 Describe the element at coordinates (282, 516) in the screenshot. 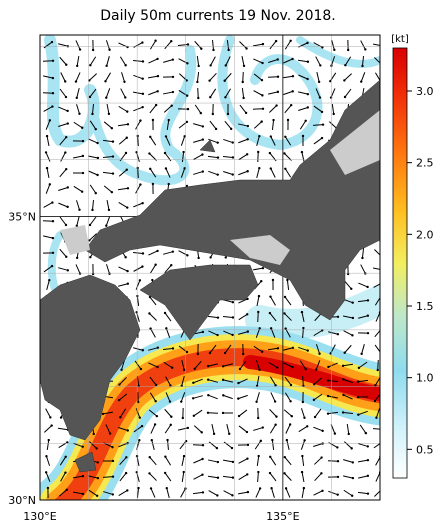

I see `x-tick-label: 135°E` at that location.